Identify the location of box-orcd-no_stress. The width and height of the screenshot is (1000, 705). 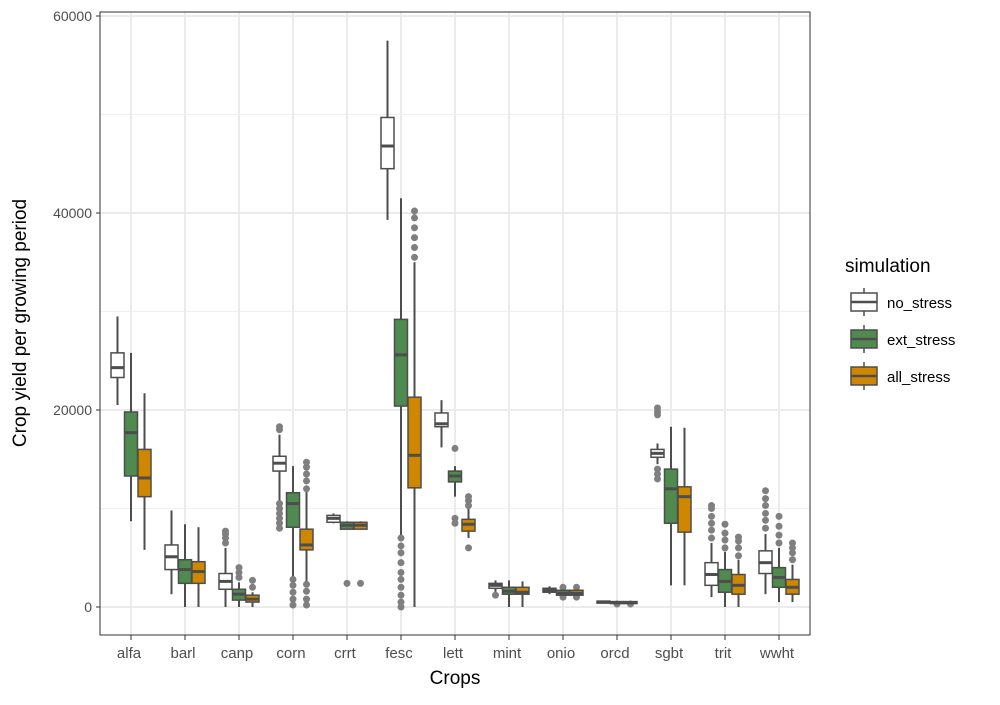
(603, 602).